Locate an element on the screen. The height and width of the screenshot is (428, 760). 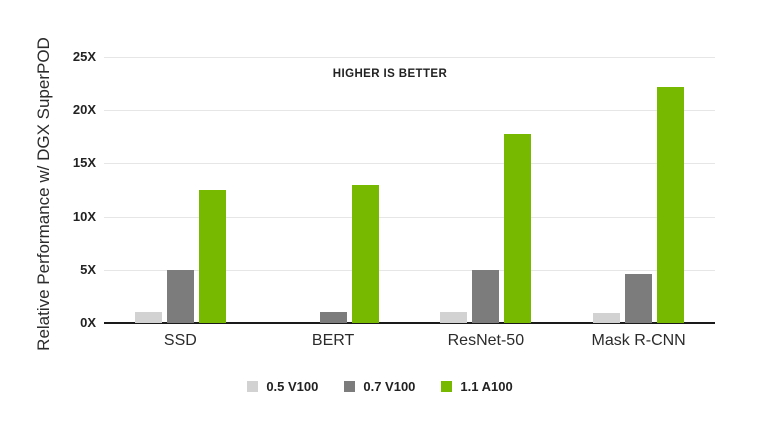
category-label: Mask R-CNN is located at coordinates (638, 340).